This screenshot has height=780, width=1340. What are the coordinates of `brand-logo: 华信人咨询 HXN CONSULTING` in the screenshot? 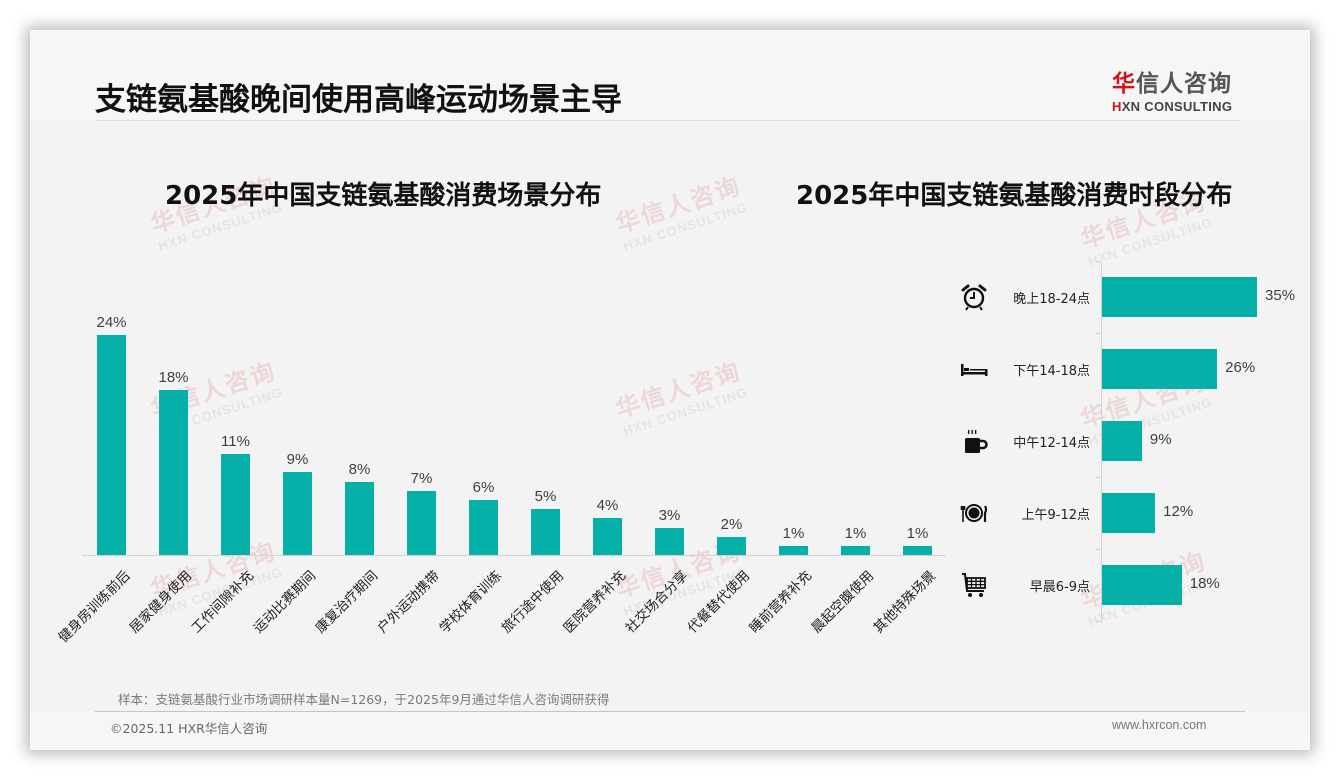 It's located at (1177, 89).